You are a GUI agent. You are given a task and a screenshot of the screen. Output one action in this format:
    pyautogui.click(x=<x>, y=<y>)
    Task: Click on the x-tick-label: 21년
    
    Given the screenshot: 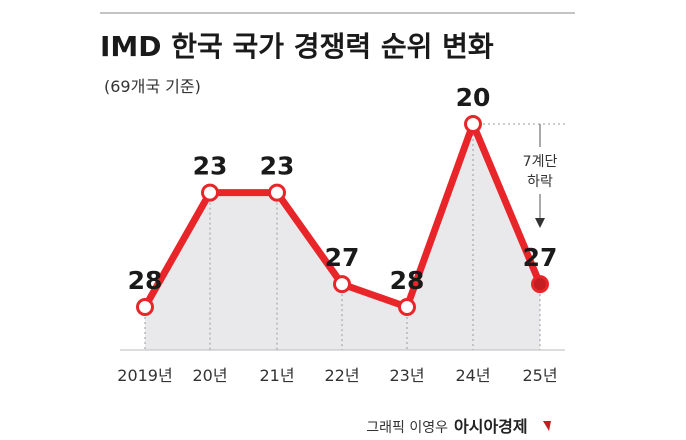 What is the action you would take?
    pyautogui.click(x=276, y=375)
    